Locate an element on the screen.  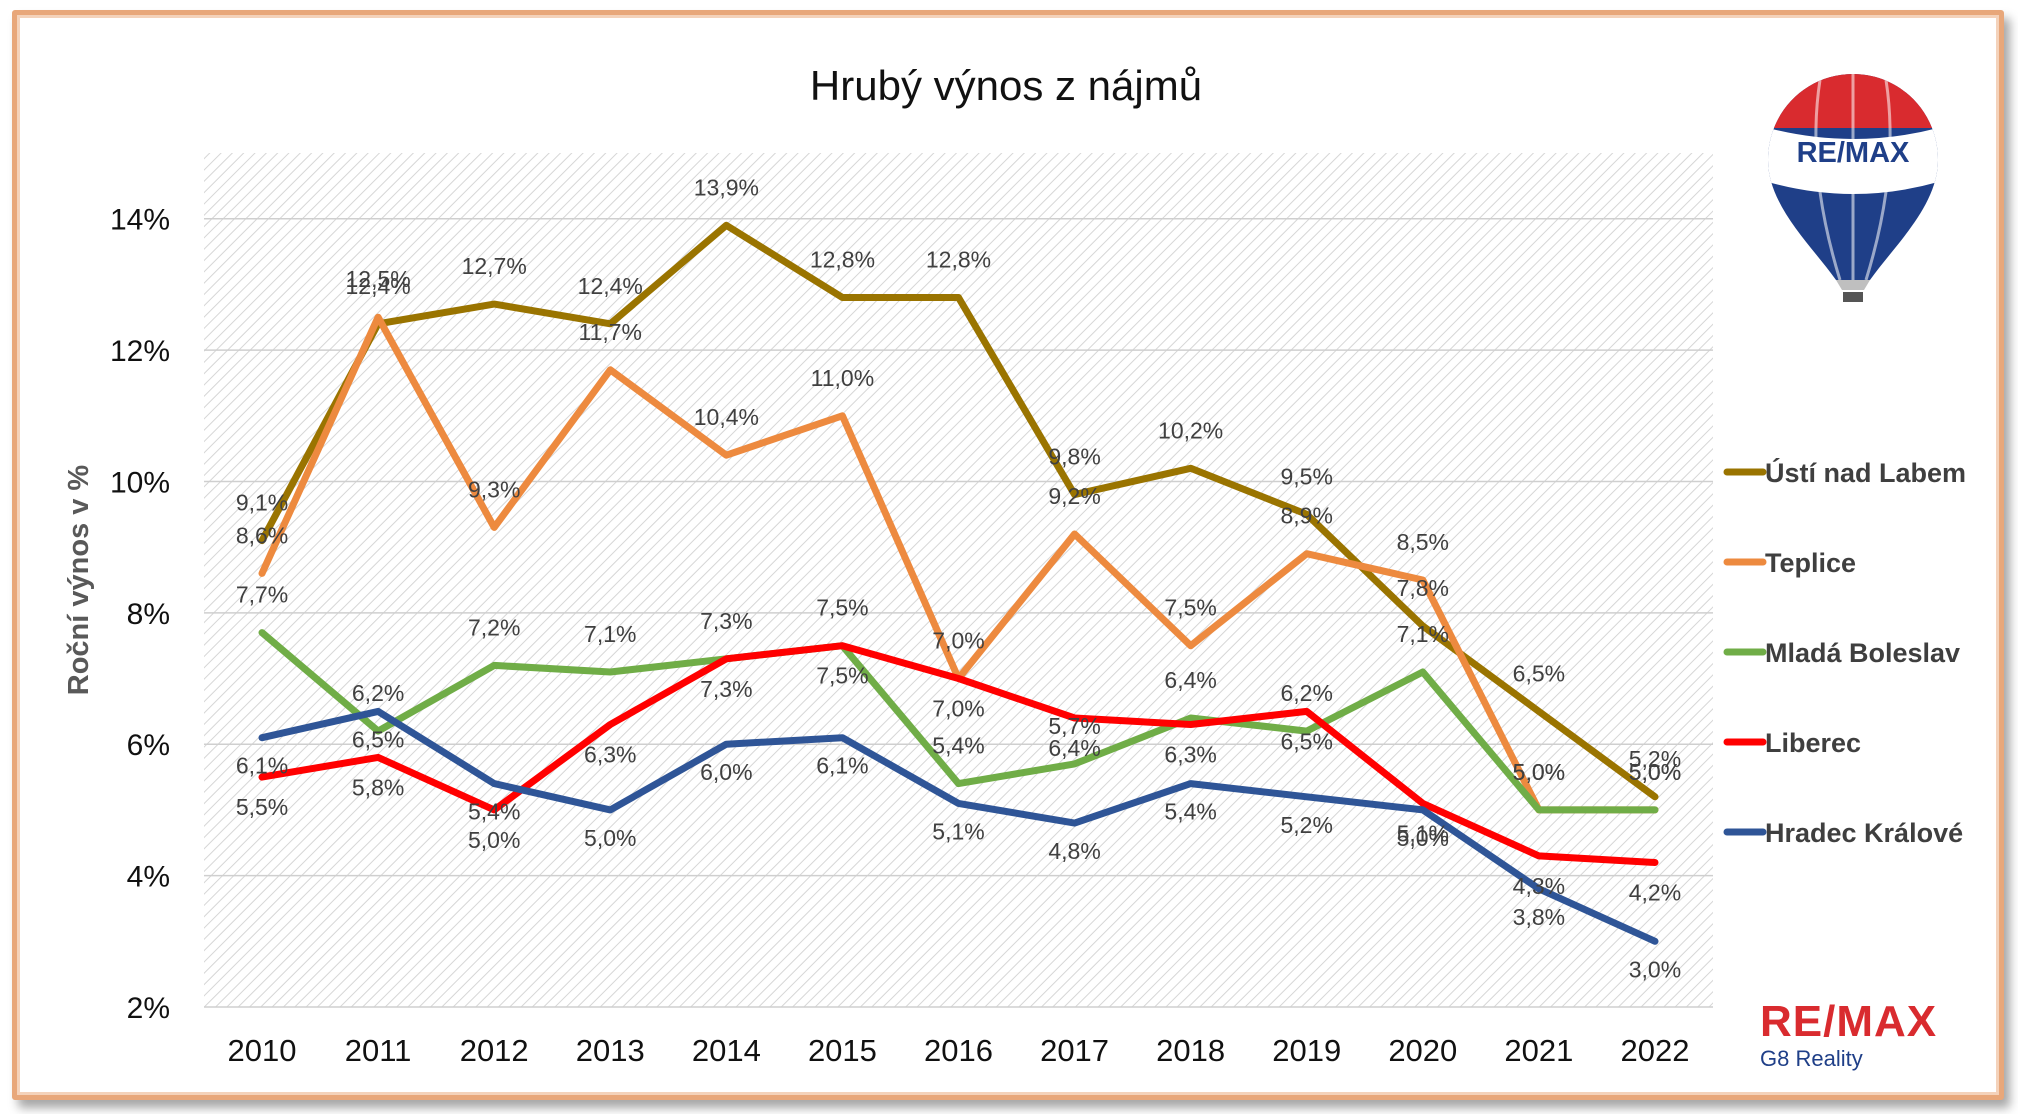
legend-label: Hradec Králové is located at coordinates (1864, 833).